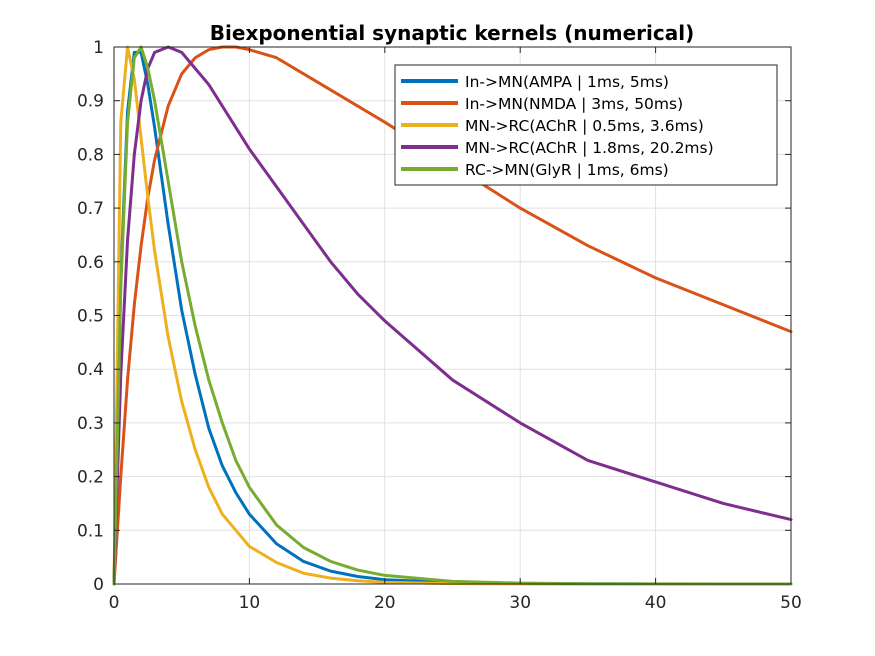  I want to click on legend-label-5: RC->MN(GlyR | 1ms, 6ms), so click(567, 170).